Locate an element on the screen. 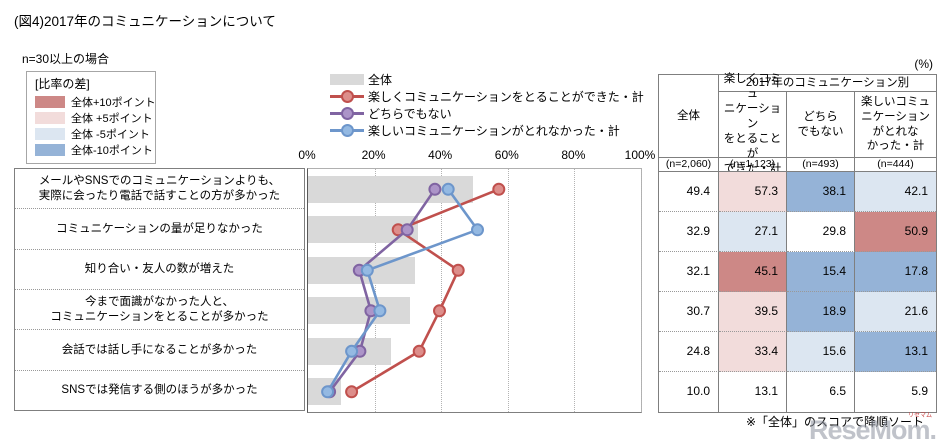 This screenshot has width=938, height=447. page-title: (図4)2017年のコミュニケーションについて is located at coordinates (145, 21).